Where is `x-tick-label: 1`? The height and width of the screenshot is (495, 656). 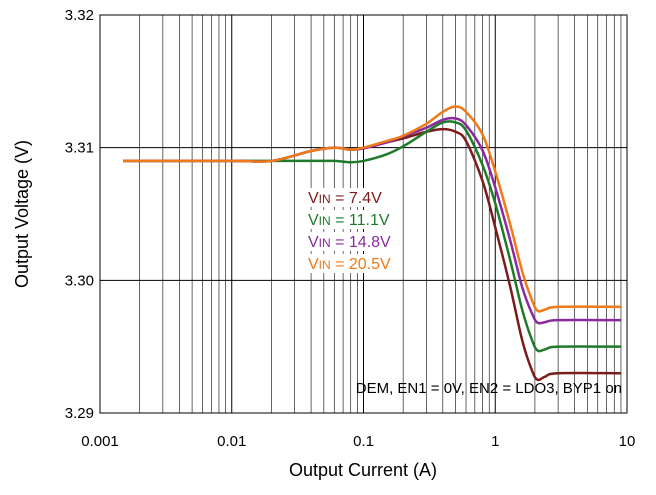
x-tick-label: 1 is located at coordinates (495, 441).